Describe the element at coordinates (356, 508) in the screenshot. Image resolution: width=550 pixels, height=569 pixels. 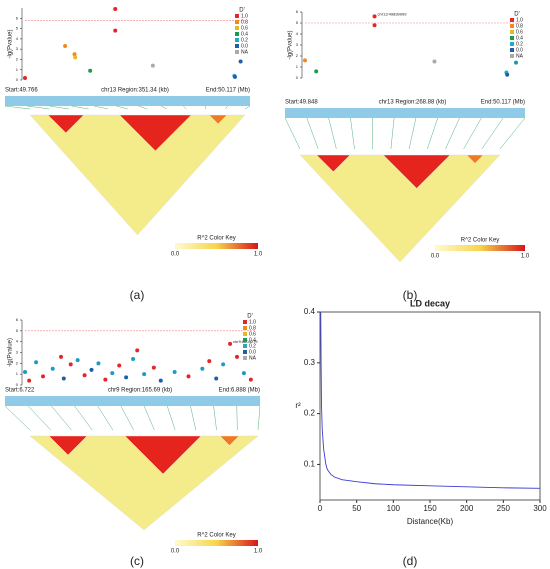
I see `x-tick-label: 50` at that location.